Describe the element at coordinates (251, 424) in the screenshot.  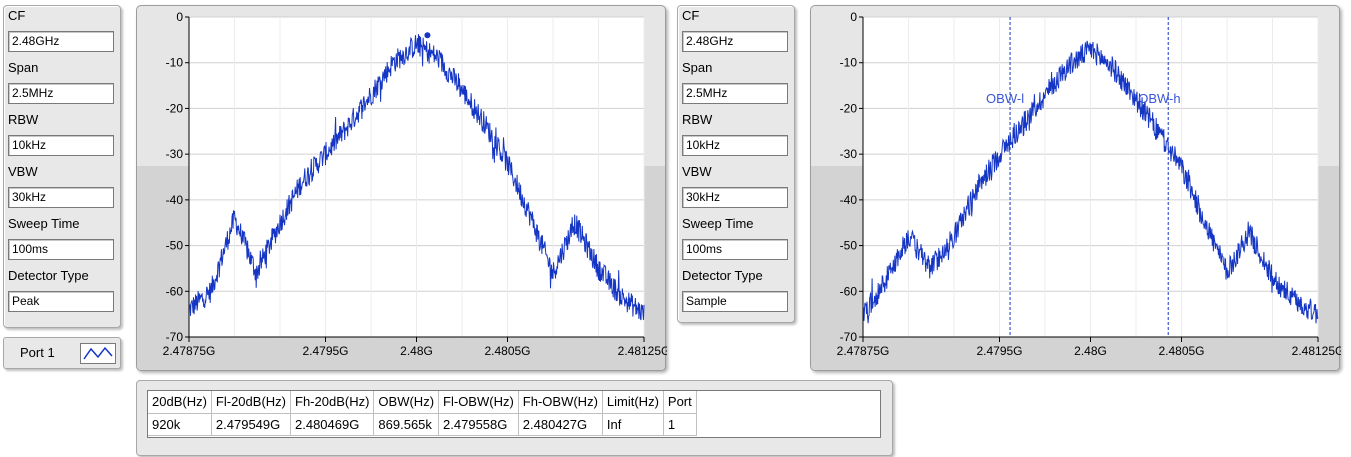
I see `table-cell: 2.479549G` at that location.